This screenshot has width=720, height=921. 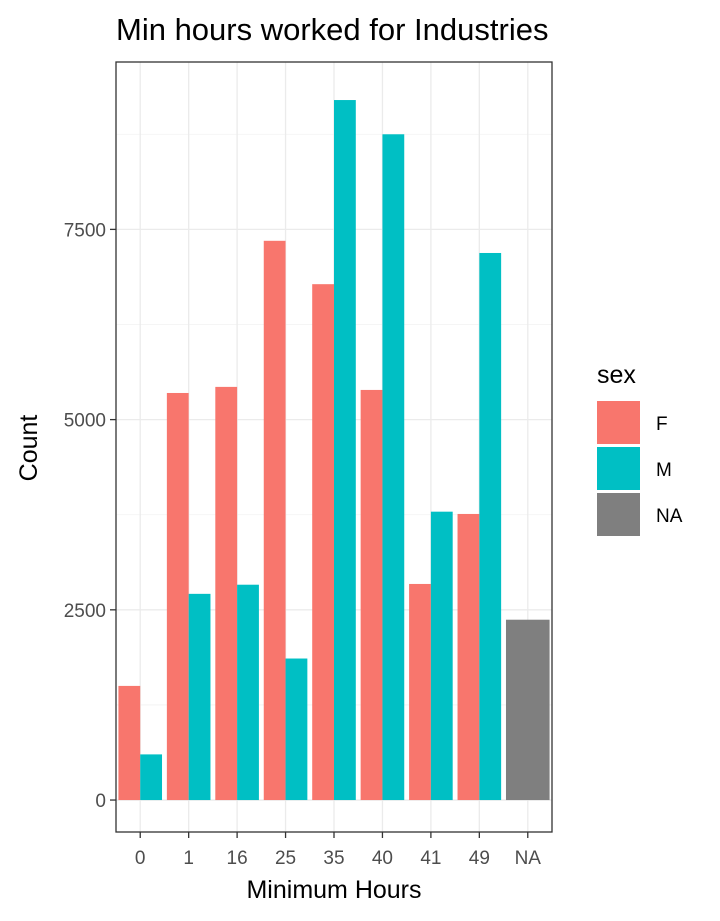 What do you see at coordinates (616, 375) in the screenshot?
I see `legend-title: sex` at bounding box center [616, 375].